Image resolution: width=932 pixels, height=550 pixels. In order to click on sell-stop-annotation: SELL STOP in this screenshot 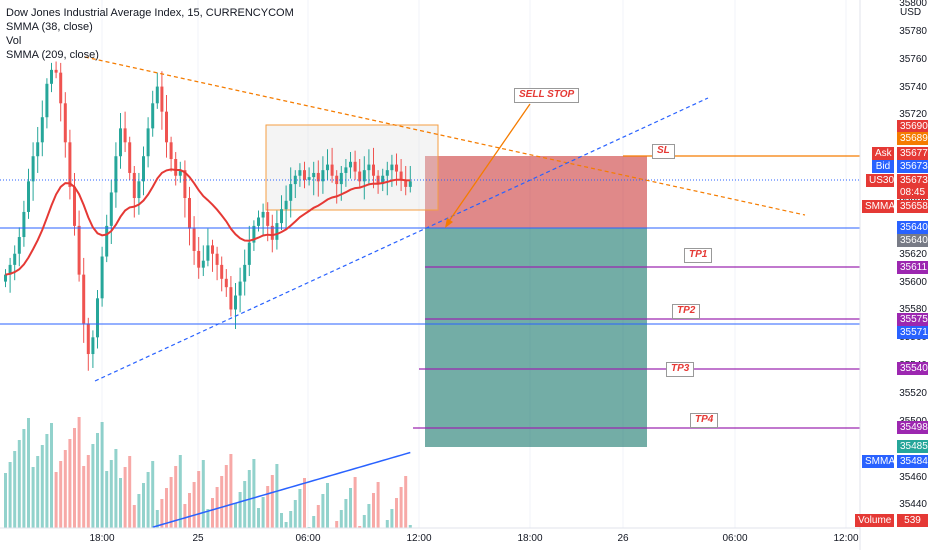, I will do `click(547, 95)`.